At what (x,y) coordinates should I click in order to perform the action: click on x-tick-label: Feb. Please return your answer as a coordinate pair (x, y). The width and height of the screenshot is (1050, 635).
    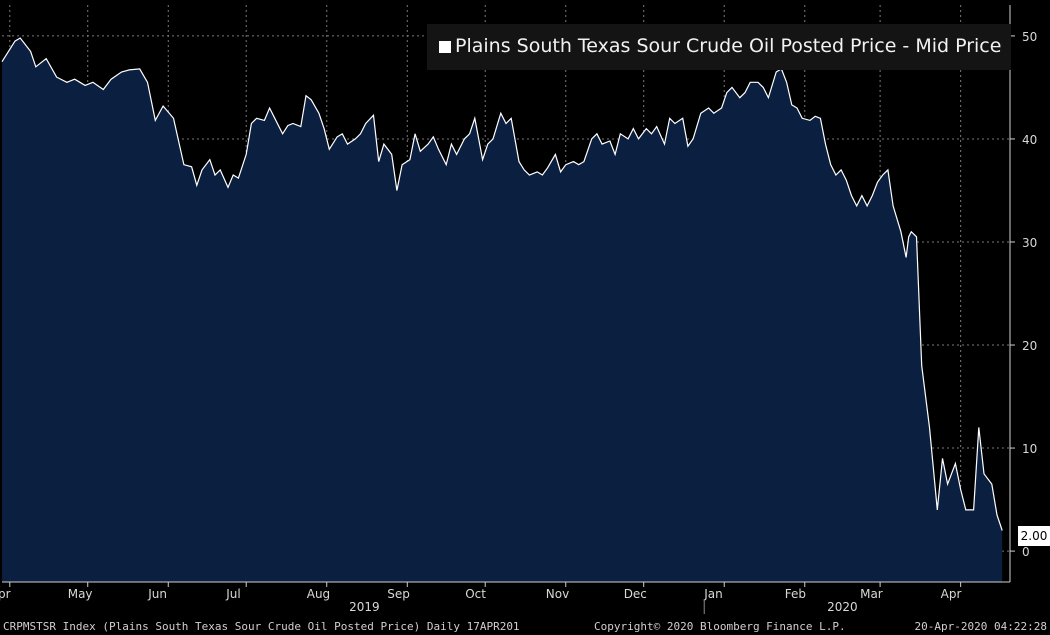
    Looking at the image, I should click on (795, 594).